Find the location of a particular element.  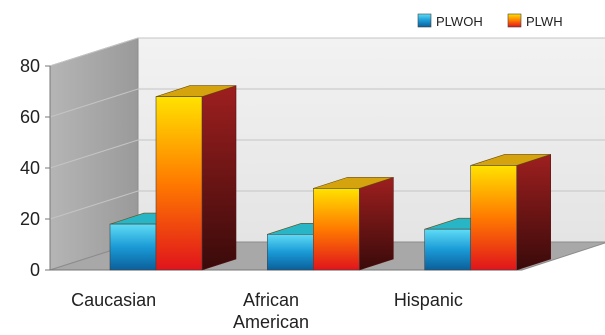

x-category-label: Hispanic is located at coordinates (428, 300).